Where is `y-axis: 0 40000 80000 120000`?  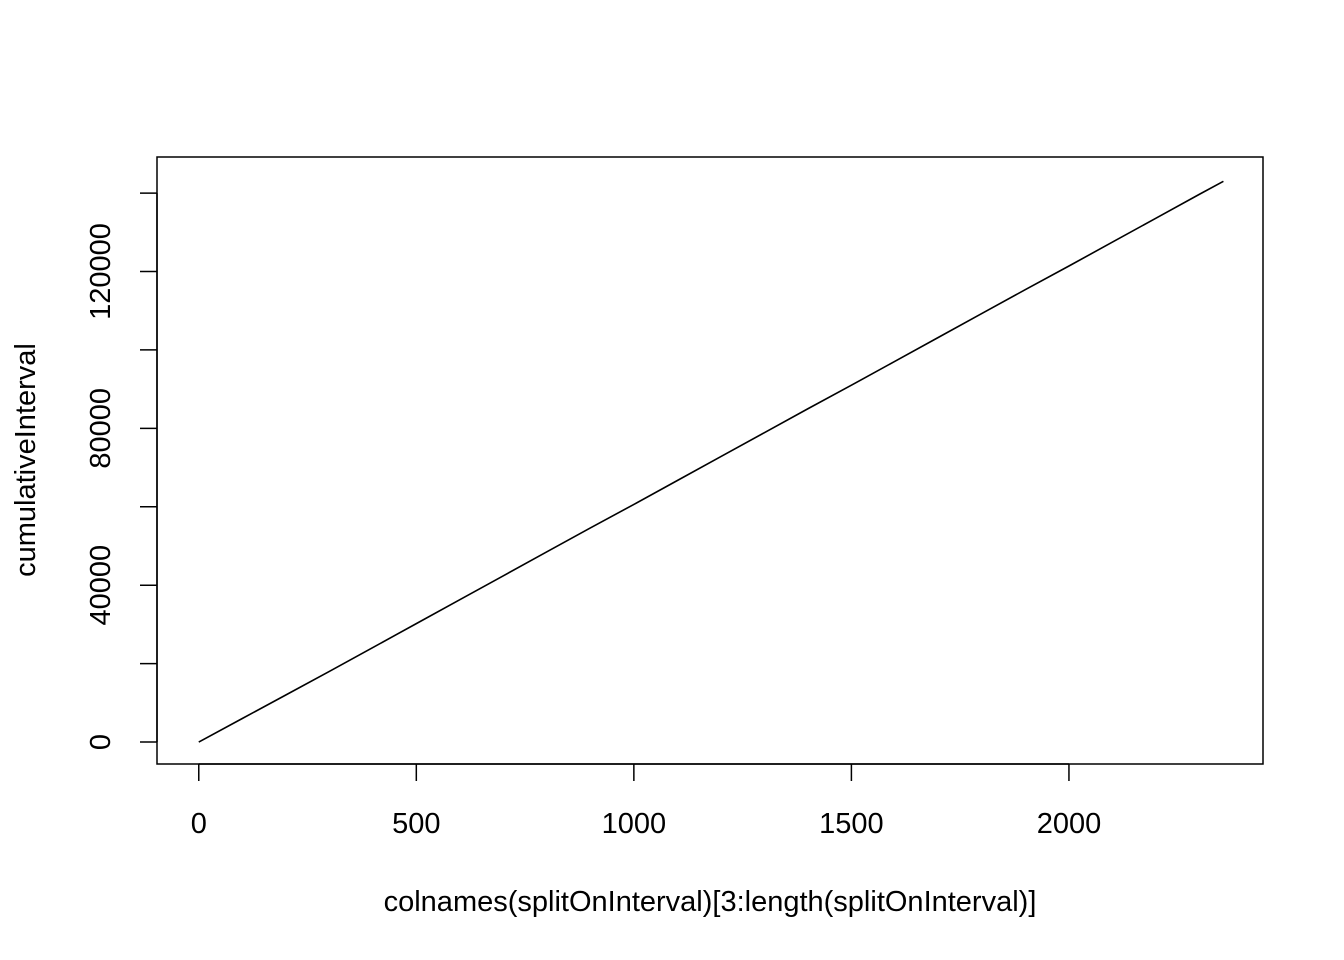
y-axis: 0 40000 80000 120000 is located at coordinates (121, 471).